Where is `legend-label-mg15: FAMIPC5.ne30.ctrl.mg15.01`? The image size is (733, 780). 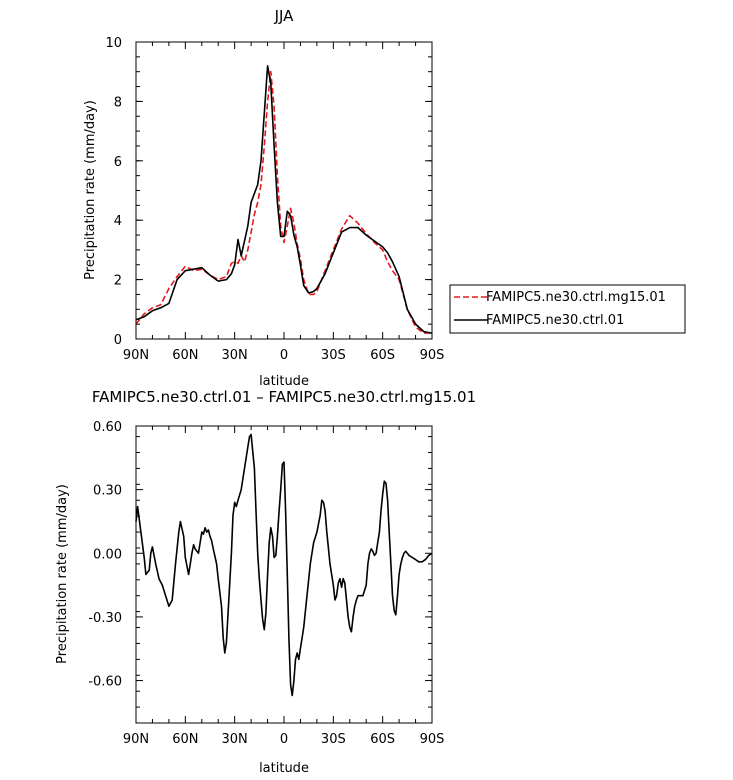 legend-label-mg15: FAMIPC5.ne30.ctrl.mg15.01 is located at coordinates (576, 297).